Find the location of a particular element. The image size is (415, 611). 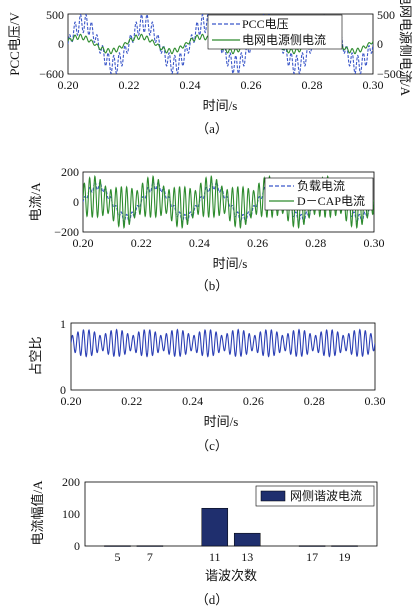

legend-b: 负载电流 D－CAP电流 is located at coordinates (319, 194).